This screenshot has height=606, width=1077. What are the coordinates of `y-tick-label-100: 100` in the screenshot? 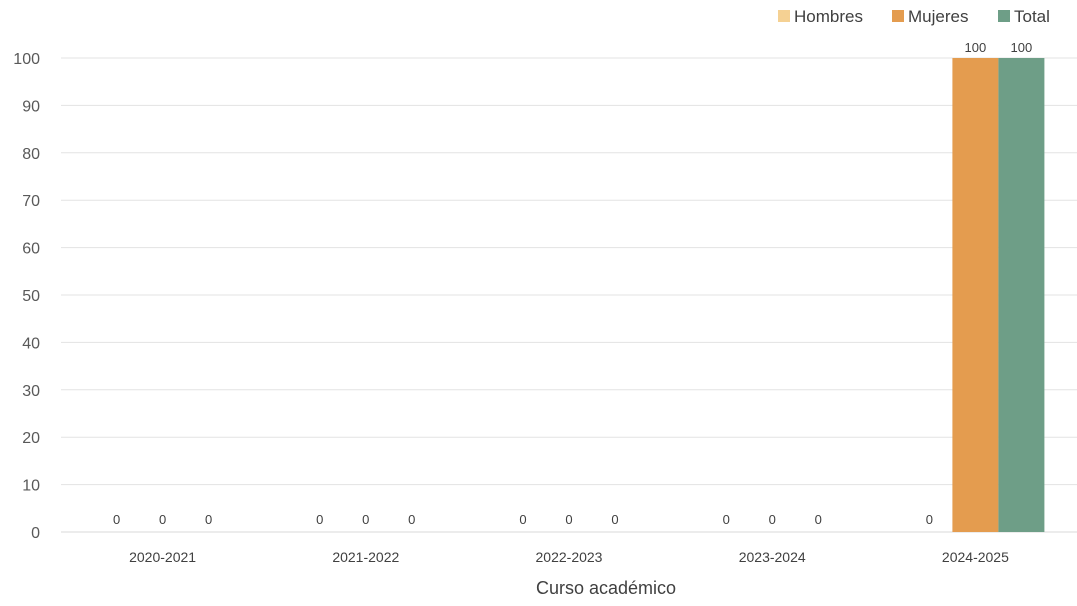 It's located at (26, 59).